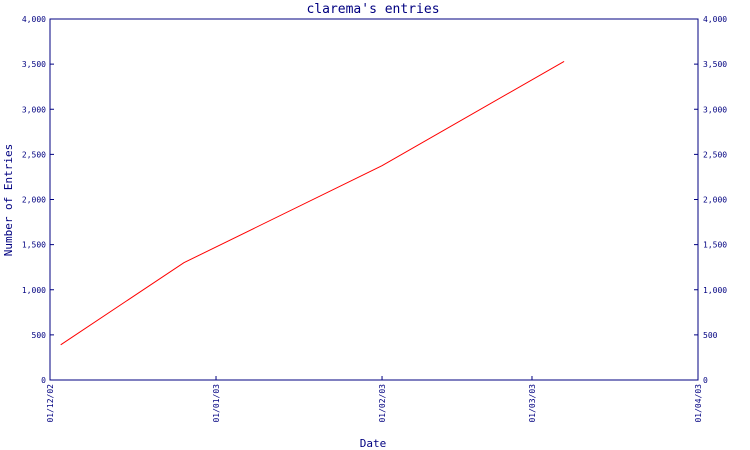  I want to click on x-tick-label: 01/01/03, so click(216, 403).